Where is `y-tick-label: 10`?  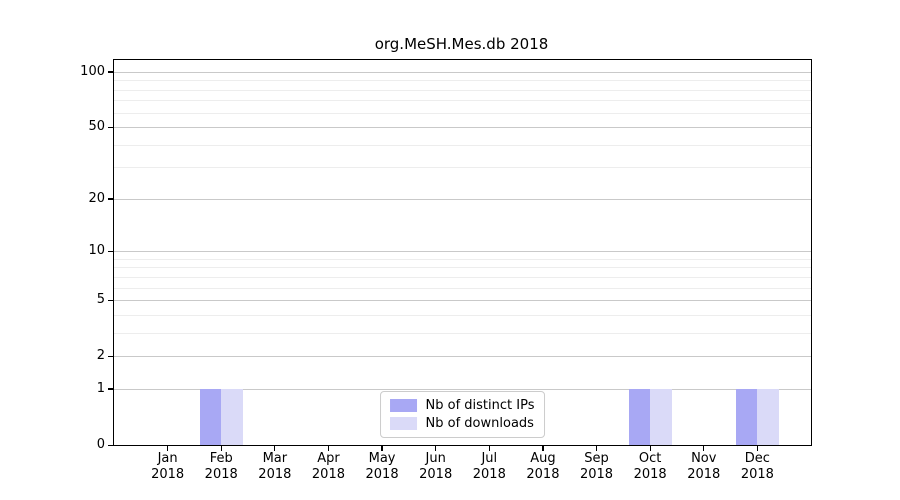 y-tick-label: 10 is located at coordinates (96, 251).